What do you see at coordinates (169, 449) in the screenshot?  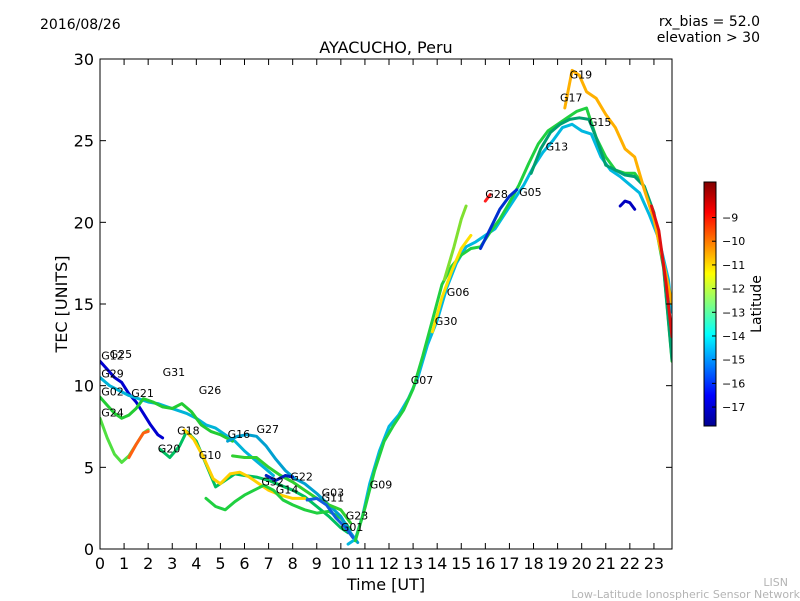 I see `satellite-label: G20` at bounding box center [169, 449].